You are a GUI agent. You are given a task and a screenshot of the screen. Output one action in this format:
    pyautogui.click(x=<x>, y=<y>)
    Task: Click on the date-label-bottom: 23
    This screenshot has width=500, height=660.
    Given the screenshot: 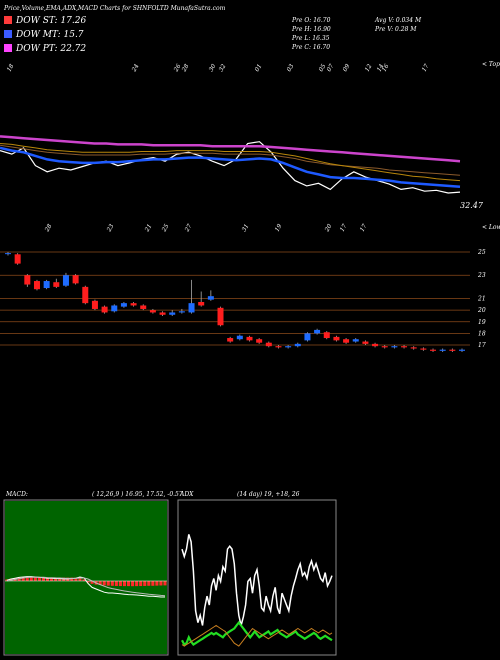 What is the action you would take?
    pyautogui.click(x=110, y=228)
    